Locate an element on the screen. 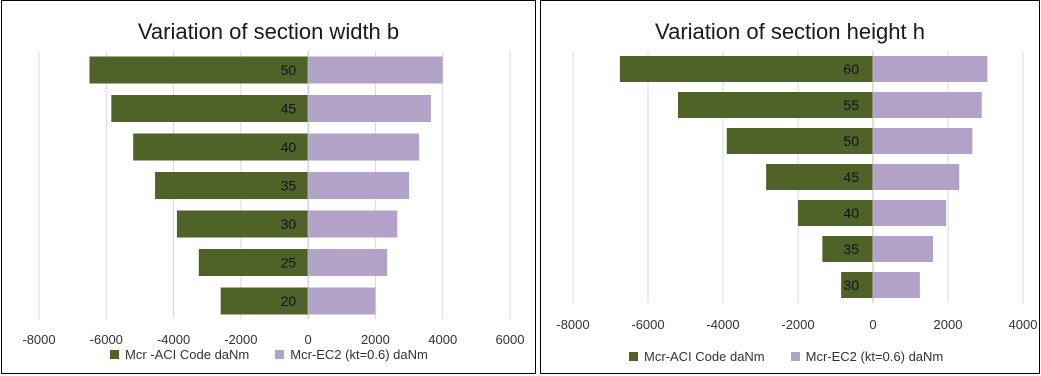 This screenshot has height=376, width=1041. legend-item-aci: Mcr -ACI Code daNm is located at coordinates (179, 354).